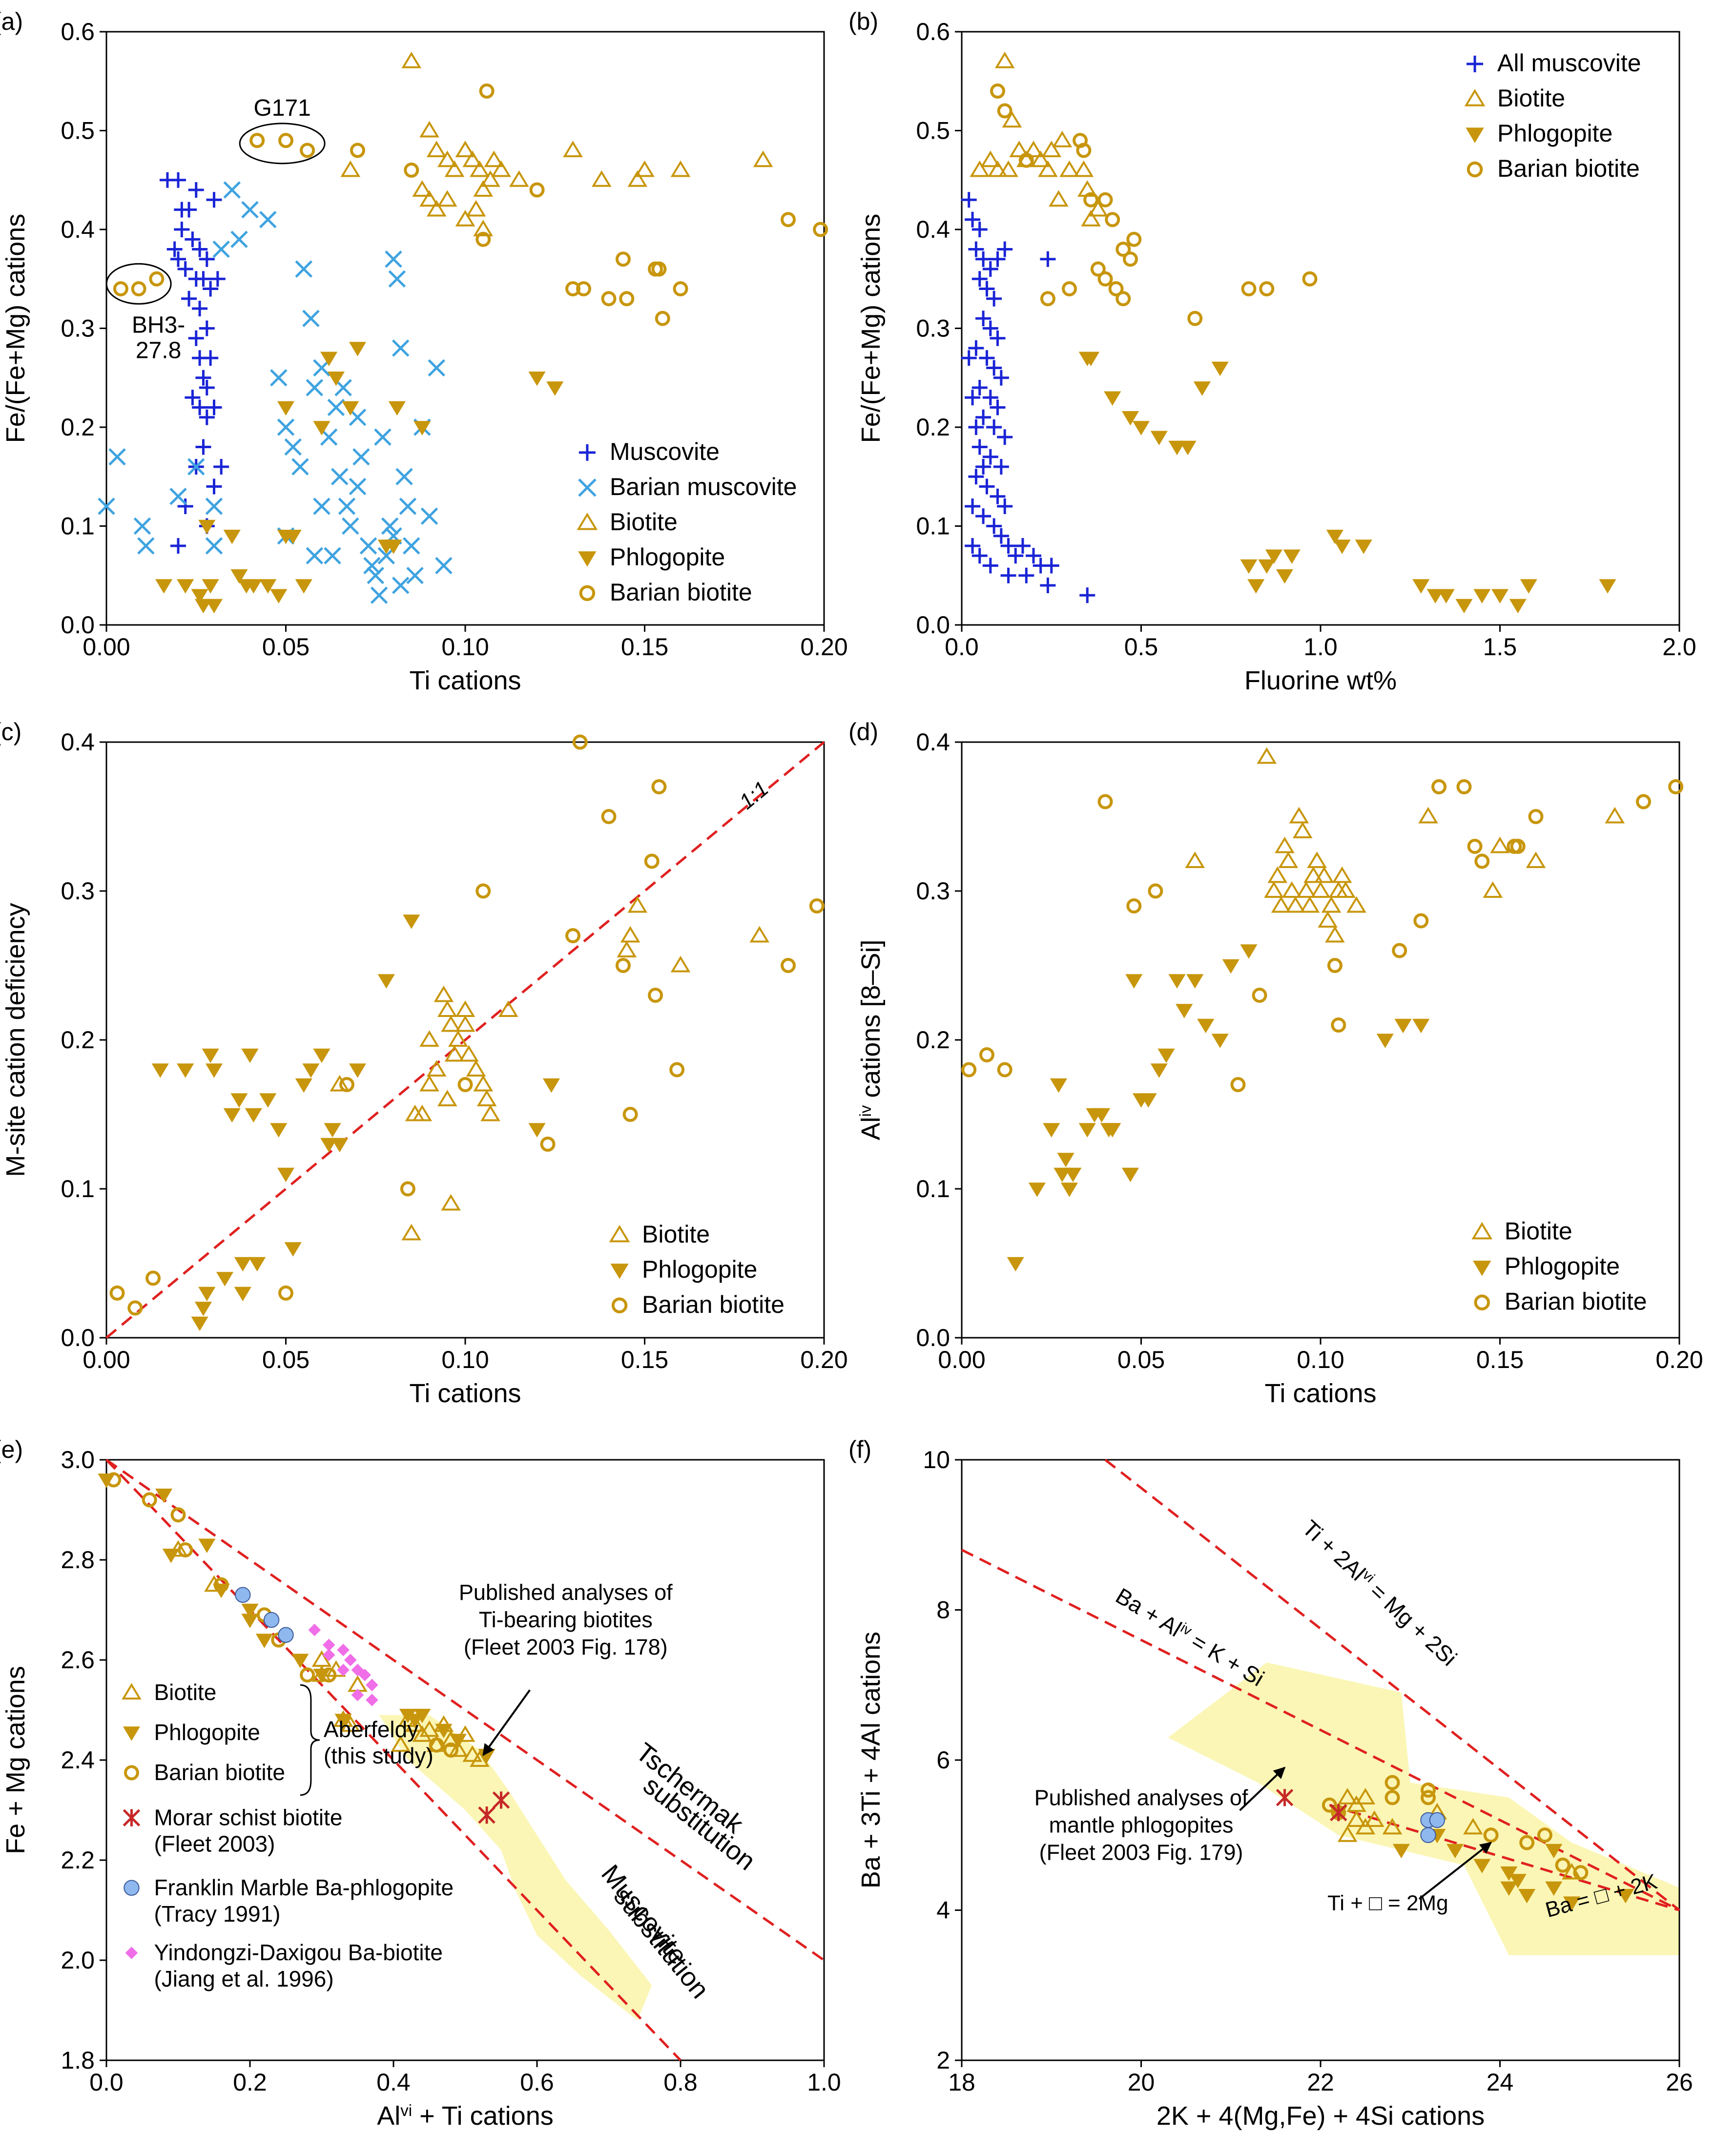 Image resolution: width=1715 pixels, height=2156 pixels. Describe the element at coordinates (78, 1460) in the screenshot. I see `y-tick-label: 3.0` at that location.